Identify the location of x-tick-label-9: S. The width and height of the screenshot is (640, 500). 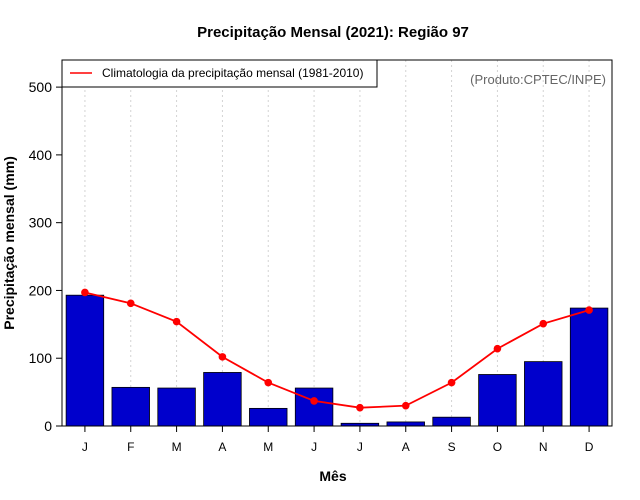
(452, 447).